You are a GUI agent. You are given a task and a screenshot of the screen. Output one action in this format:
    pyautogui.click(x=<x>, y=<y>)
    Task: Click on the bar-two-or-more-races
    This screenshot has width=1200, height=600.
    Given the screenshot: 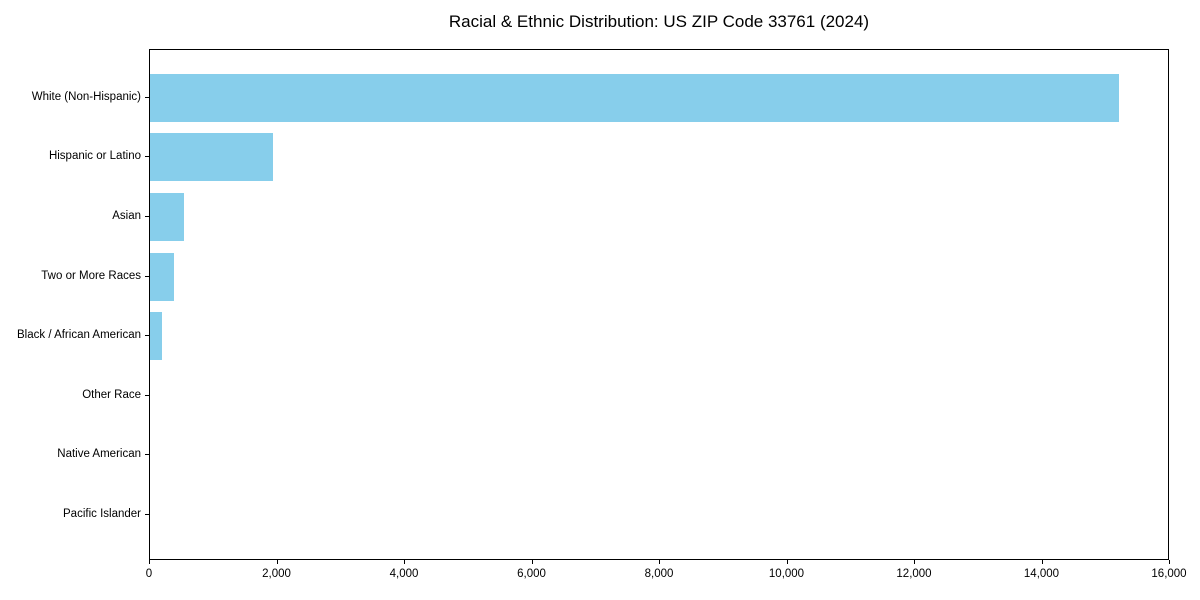 What is the action you would take?
    pyautogui.click(x=162, y=276)
    